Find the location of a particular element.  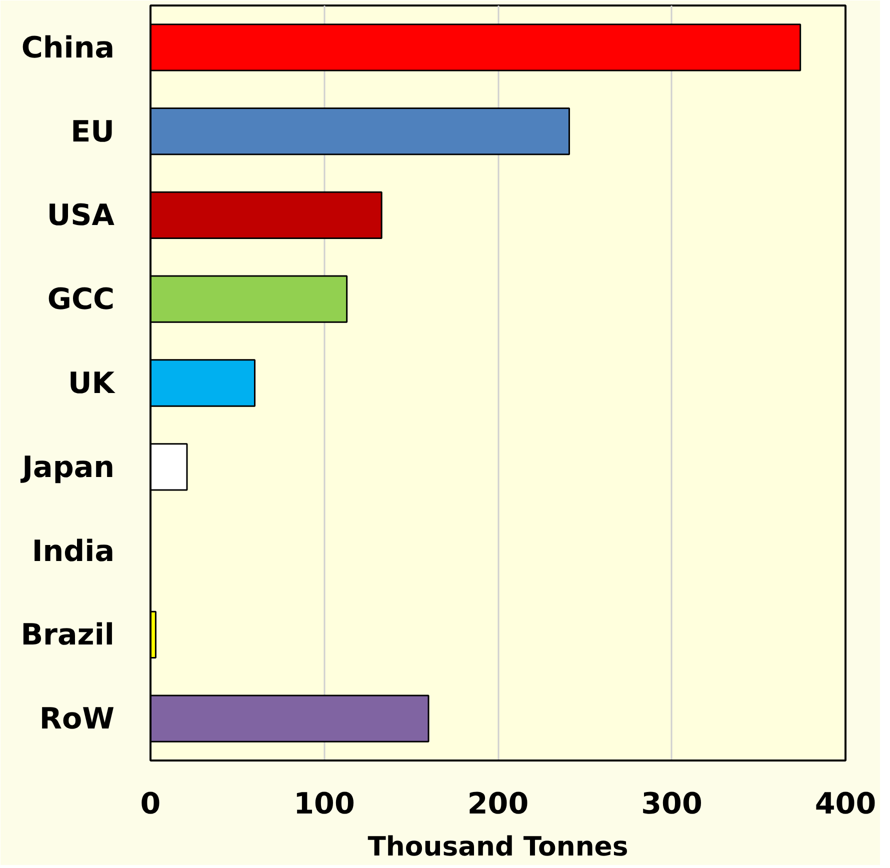

y-tick-label: UK is located at coordinates (92, 383).